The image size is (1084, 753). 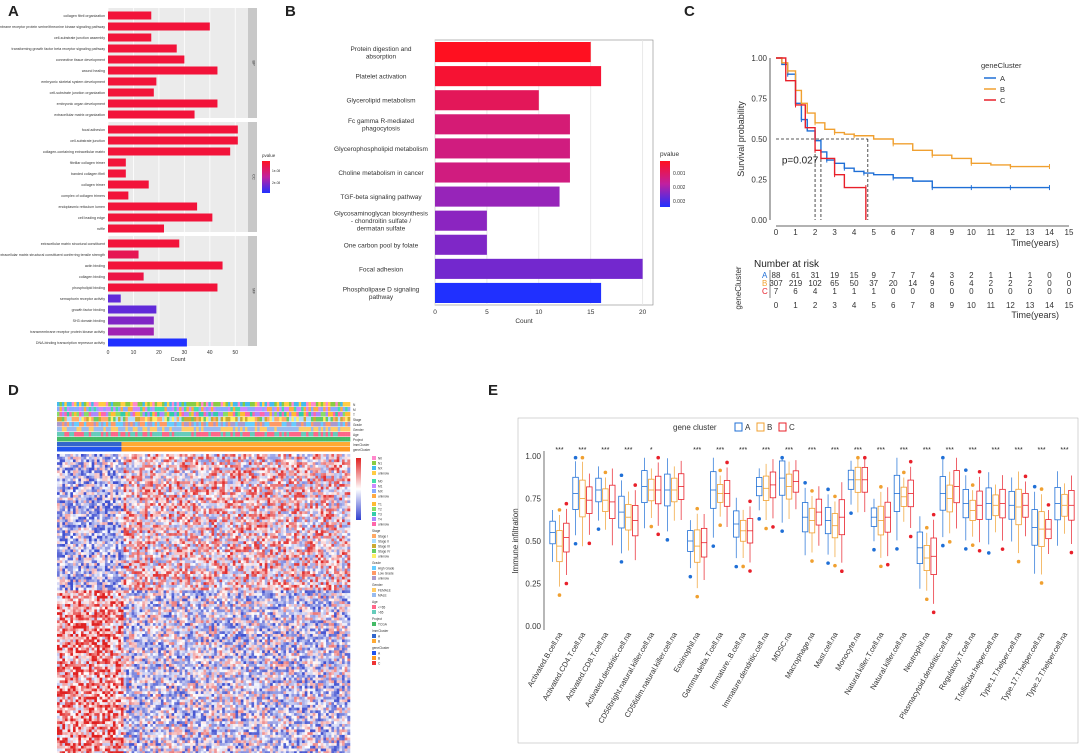 What do you see at coordinates (759, 99) in the screenshot?
I see `y-tick-label: 0.75` at bounding box center [759, 99].